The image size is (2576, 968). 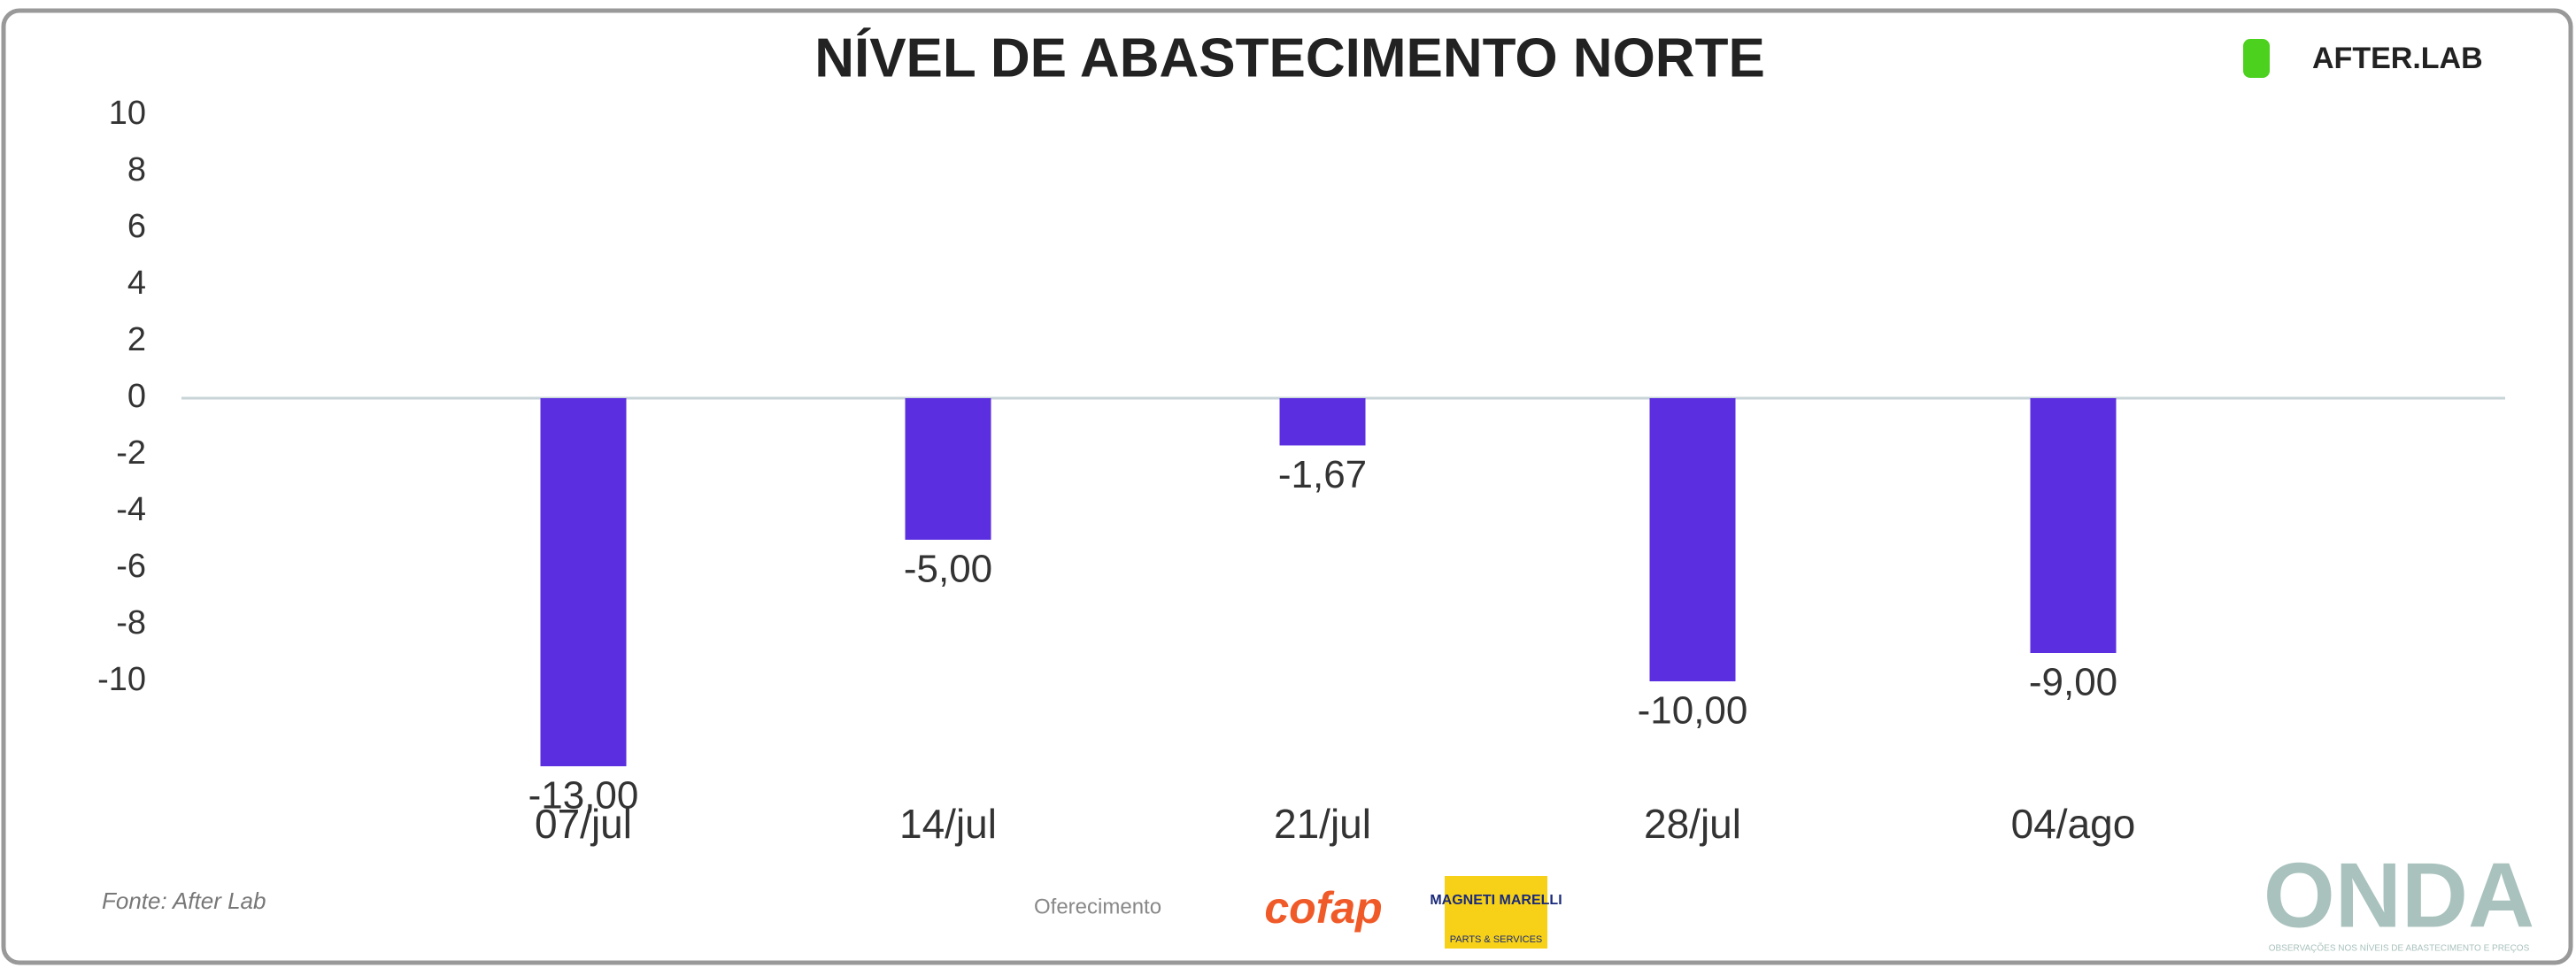 What do you see at coordinates (948, 570) in the screenshot?
I see `value-label: -5,00` at bounding box center [948, 570].